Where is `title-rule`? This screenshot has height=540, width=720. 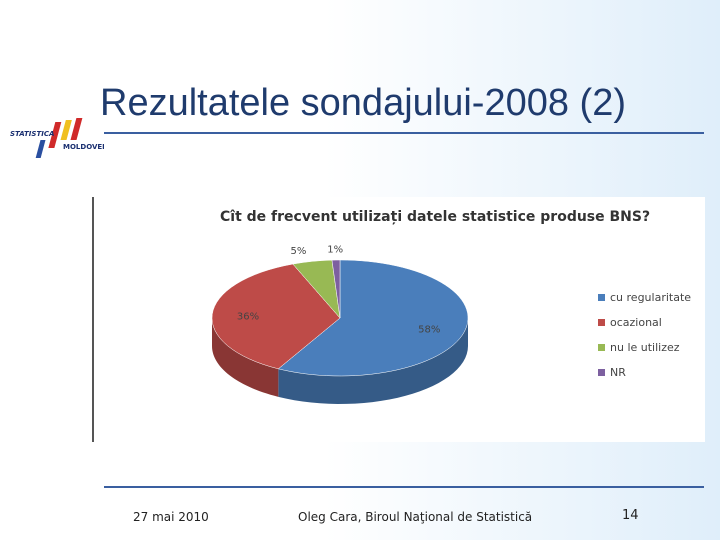 title-rule is located at coordinates (404, 133).